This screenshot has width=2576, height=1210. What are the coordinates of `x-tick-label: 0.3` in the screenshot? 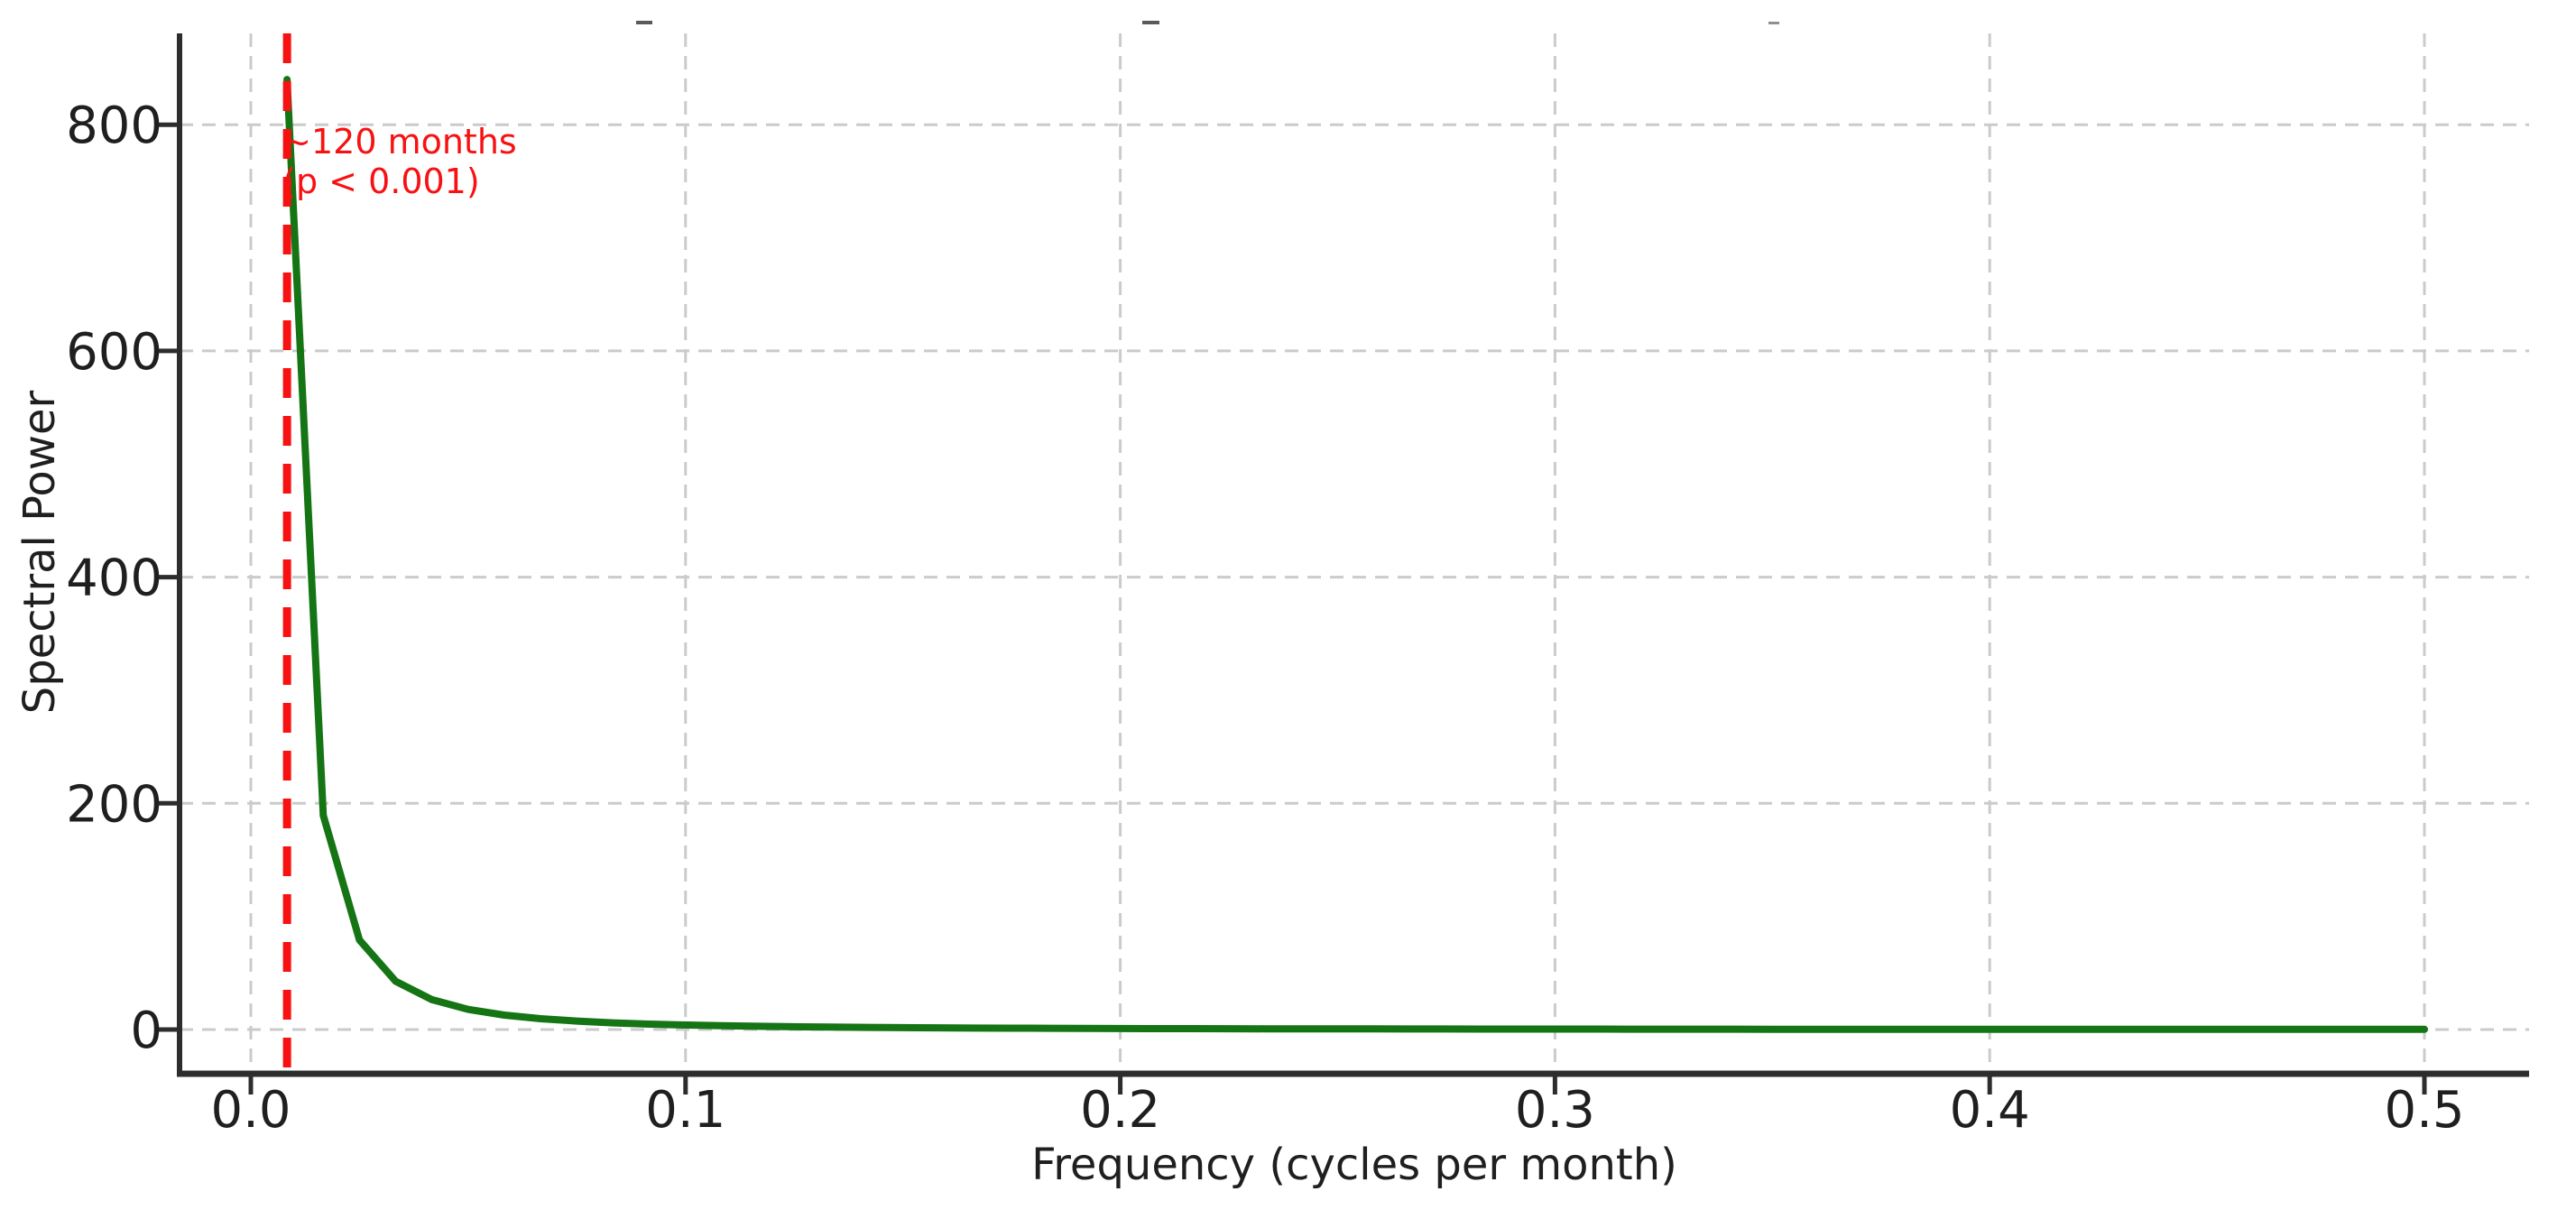 It's located at (1555, 1111).